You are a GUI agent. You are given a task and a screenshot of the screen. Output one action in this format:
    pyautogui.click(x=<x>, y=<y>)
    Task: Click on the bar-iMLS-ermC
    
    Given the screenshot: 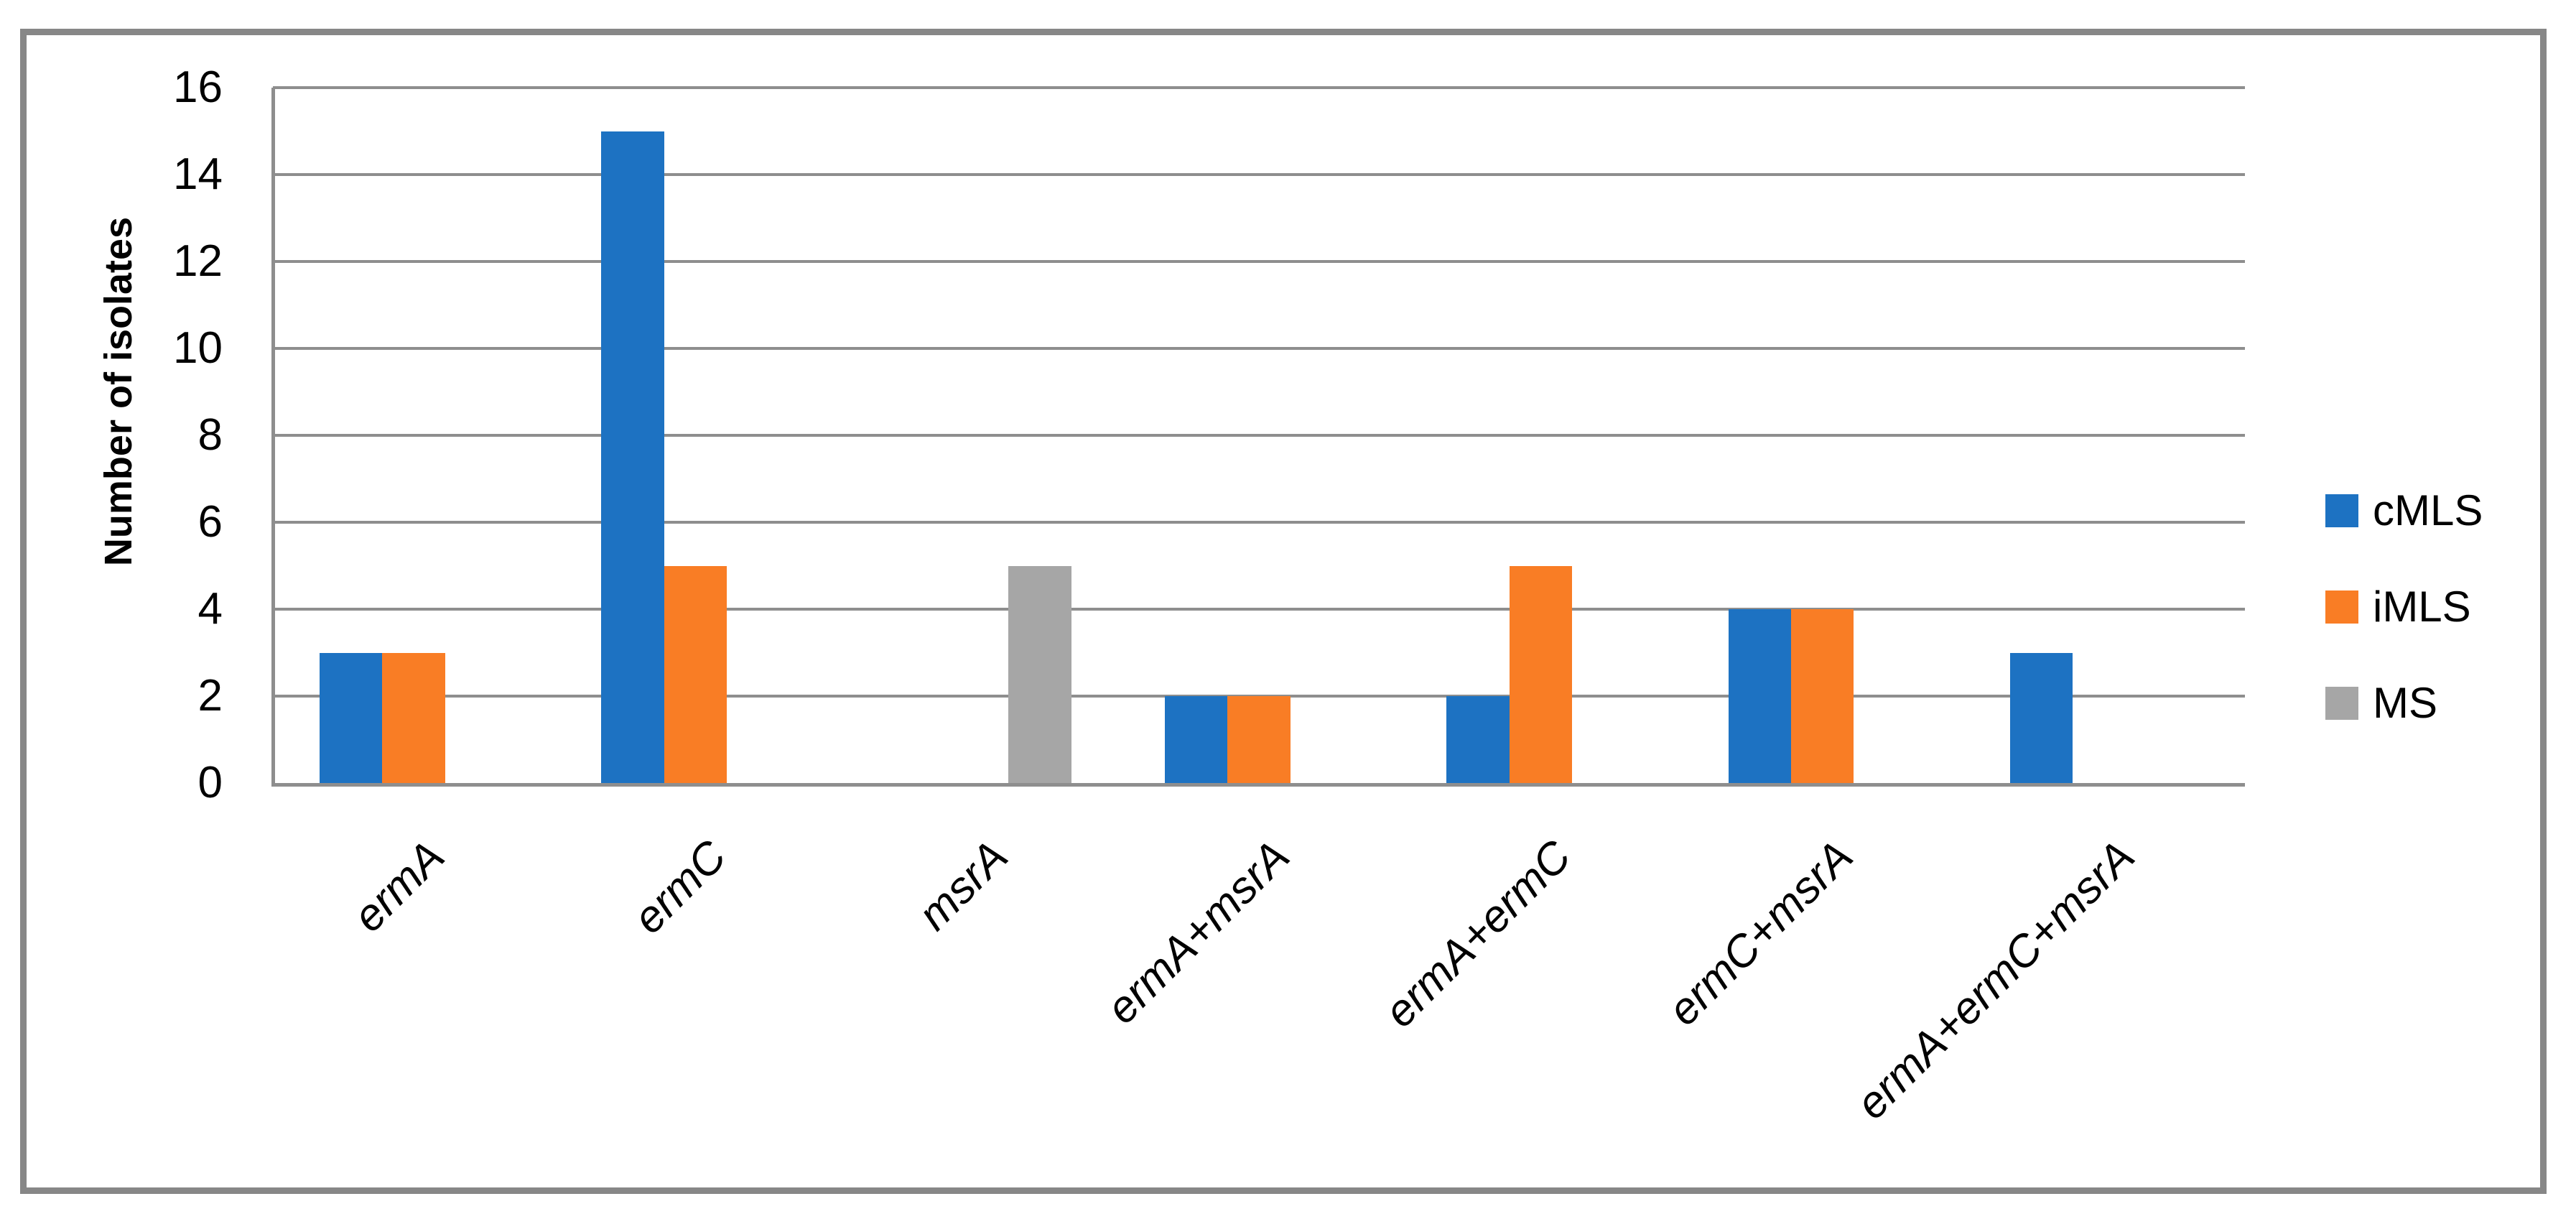 What is the action you would take?
    pyautogui.click(x=695, y=674)
    